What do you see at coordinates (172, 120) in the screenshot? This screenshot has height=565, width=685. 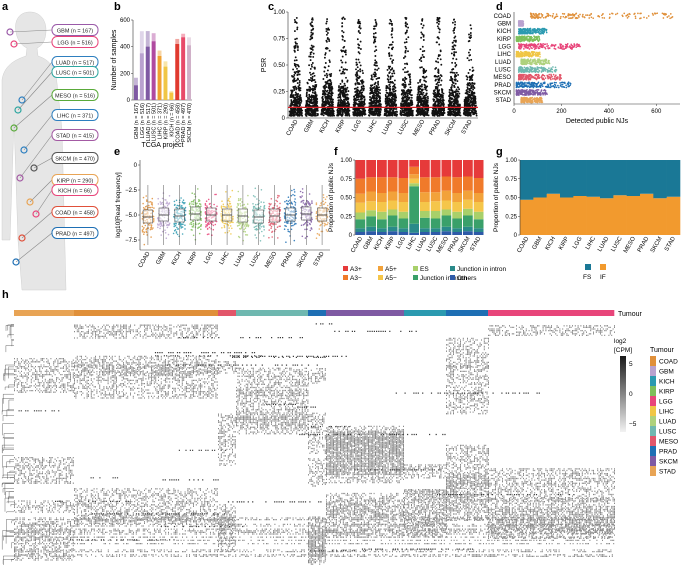 I see `x-tick-label: KICH (n = 66)` at bounding box center [172, 120].